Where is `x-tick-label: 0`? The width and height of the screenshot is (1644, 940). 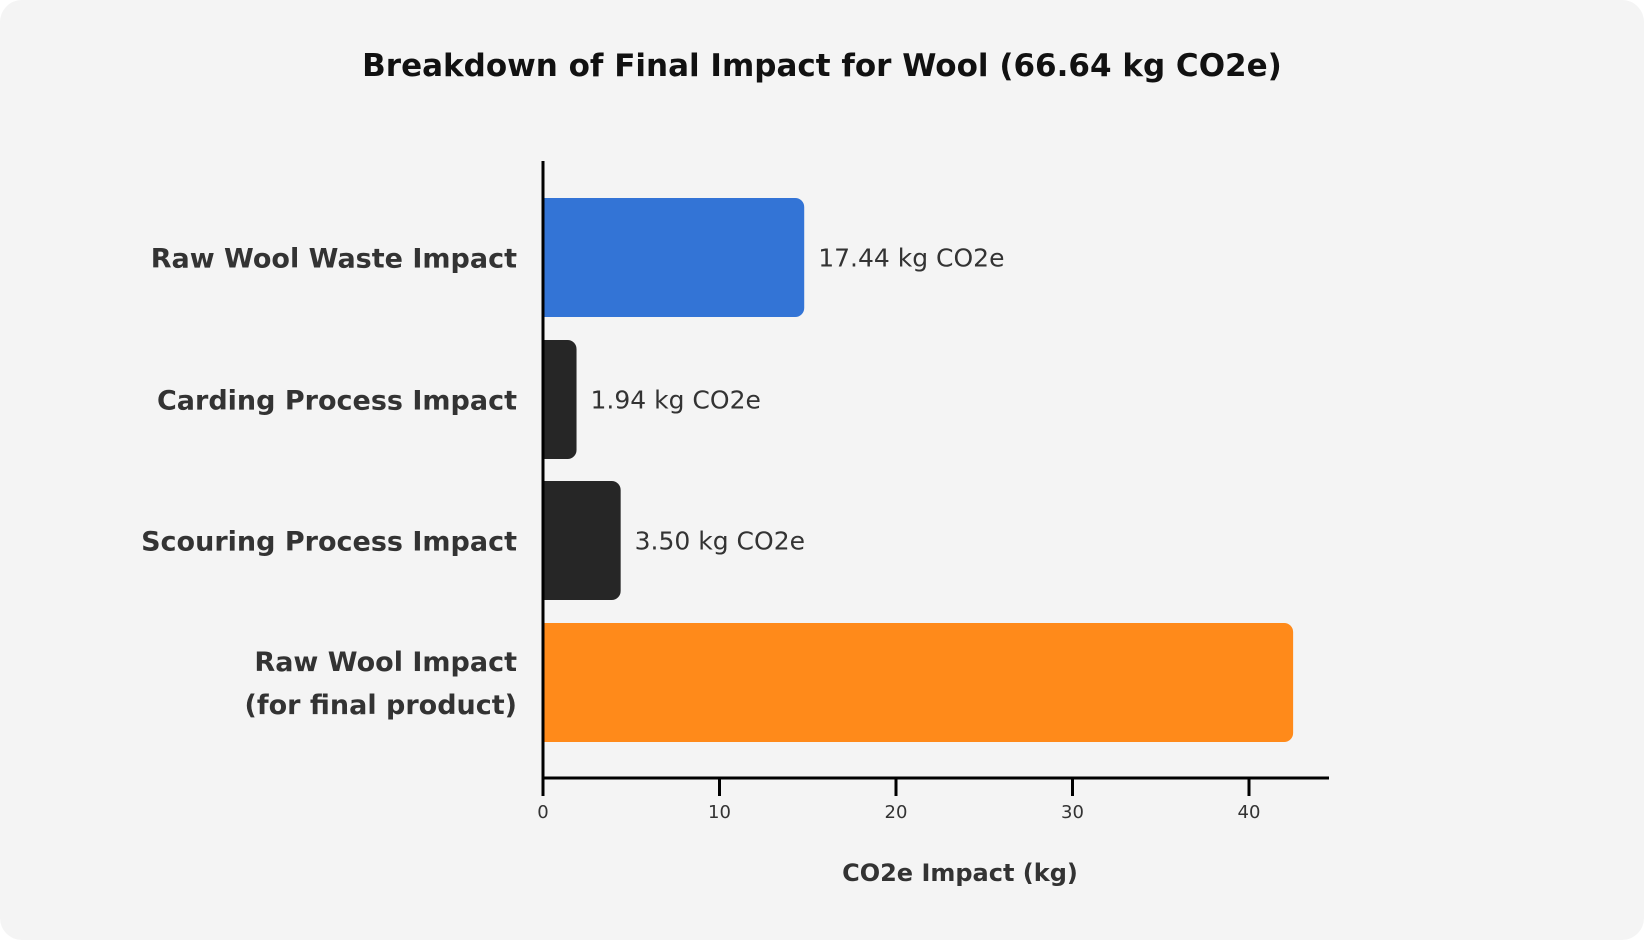 x-tick-label: 0 is located at coordinates (542, 812).